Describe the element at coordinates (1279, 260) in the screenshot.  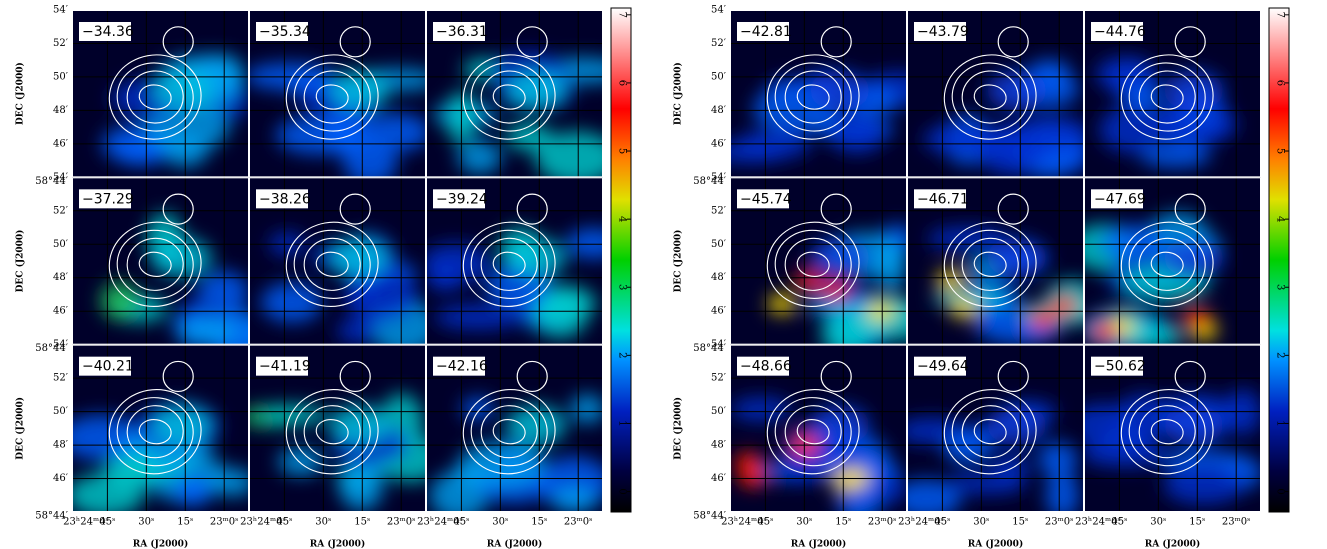
I see `colorbar` at that location.